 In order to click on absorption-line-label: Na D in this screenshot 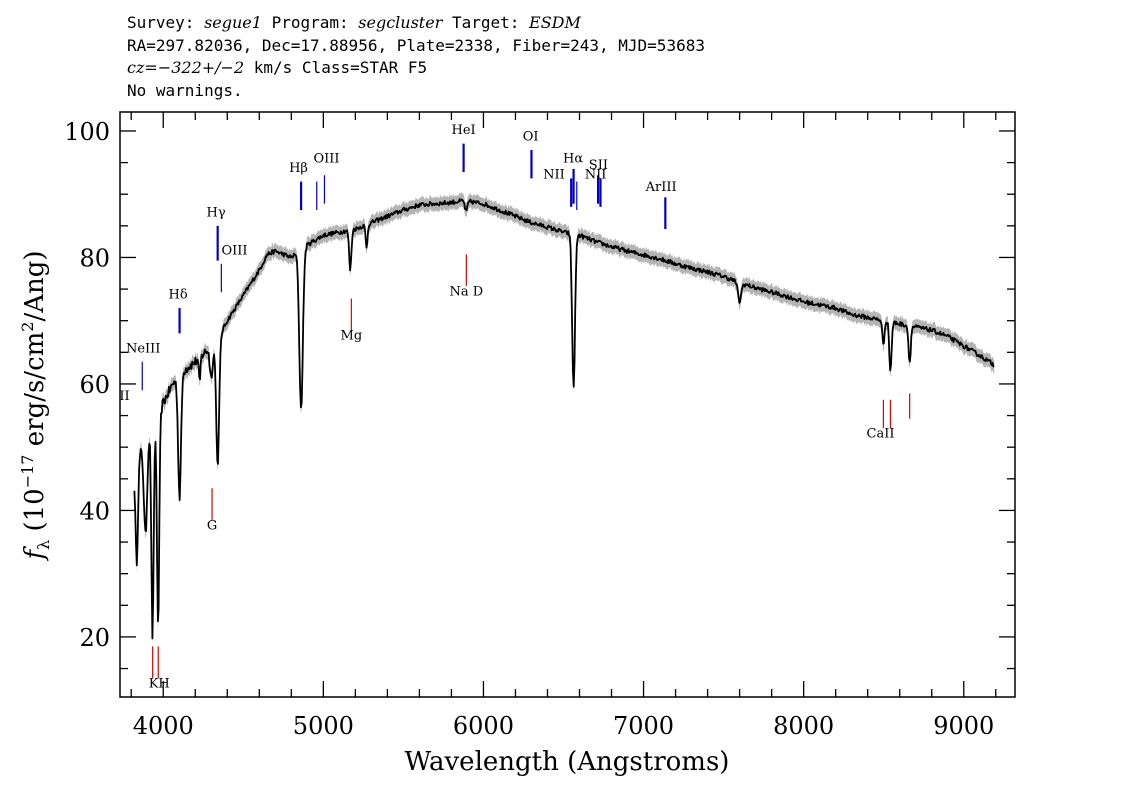, I will do `click(466, 291)`.